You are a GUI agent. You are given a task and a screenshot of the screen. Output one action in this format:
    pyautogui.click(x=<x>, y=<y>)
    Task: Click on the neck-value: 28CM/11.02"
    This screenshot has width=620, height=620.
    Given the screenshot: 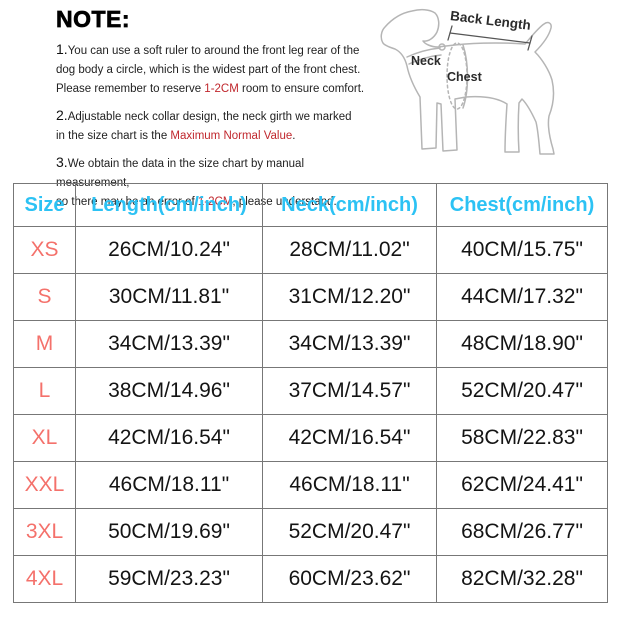 What is the action you would take?
    pyautogui.click(x=349, y=250)
    